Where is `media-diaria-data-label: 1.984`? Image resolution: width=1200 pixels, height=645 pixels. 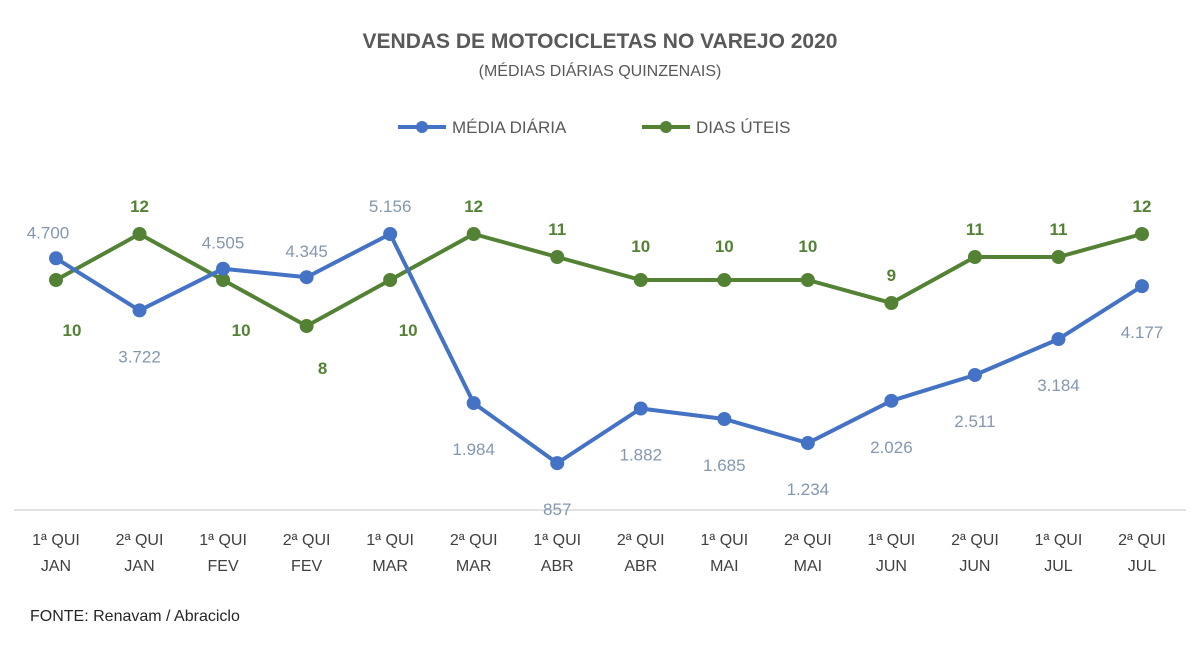 media-diaria-data-label: 1.984 is located at coordinates (473, 449).